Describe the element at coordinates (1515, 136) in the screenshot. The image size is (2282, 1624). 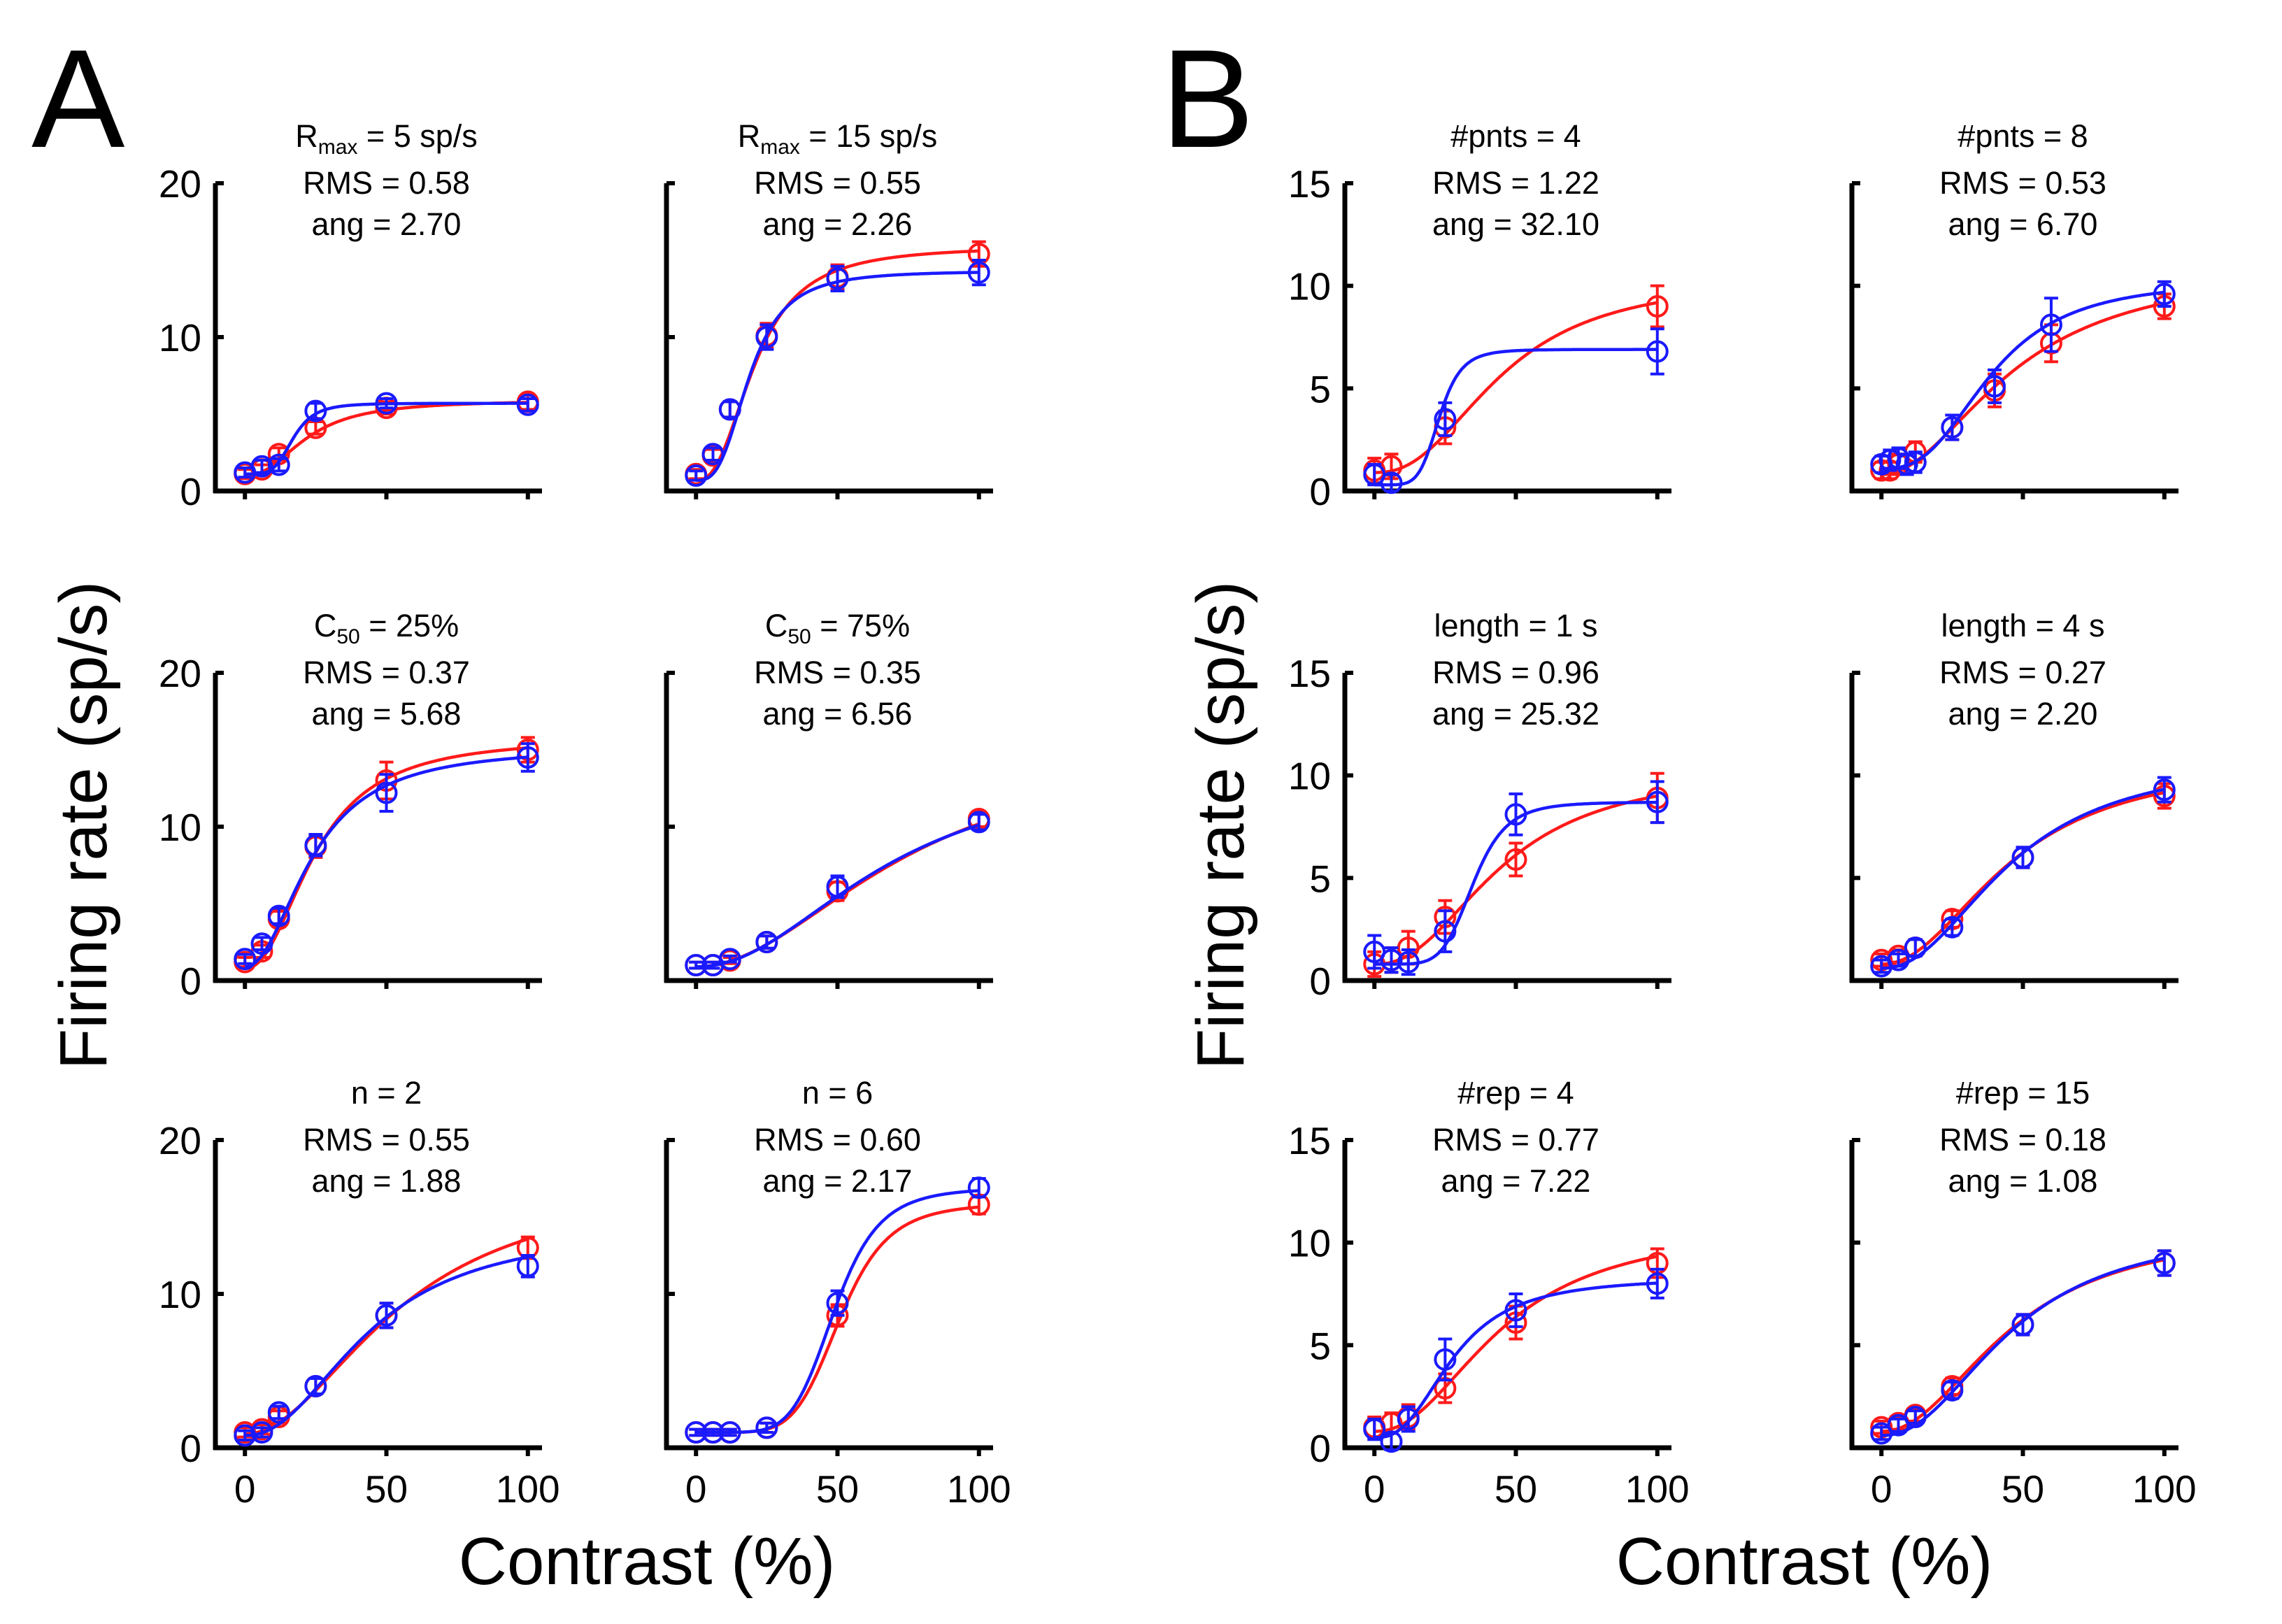
I see `title-main: #pnts = 4` at that location.